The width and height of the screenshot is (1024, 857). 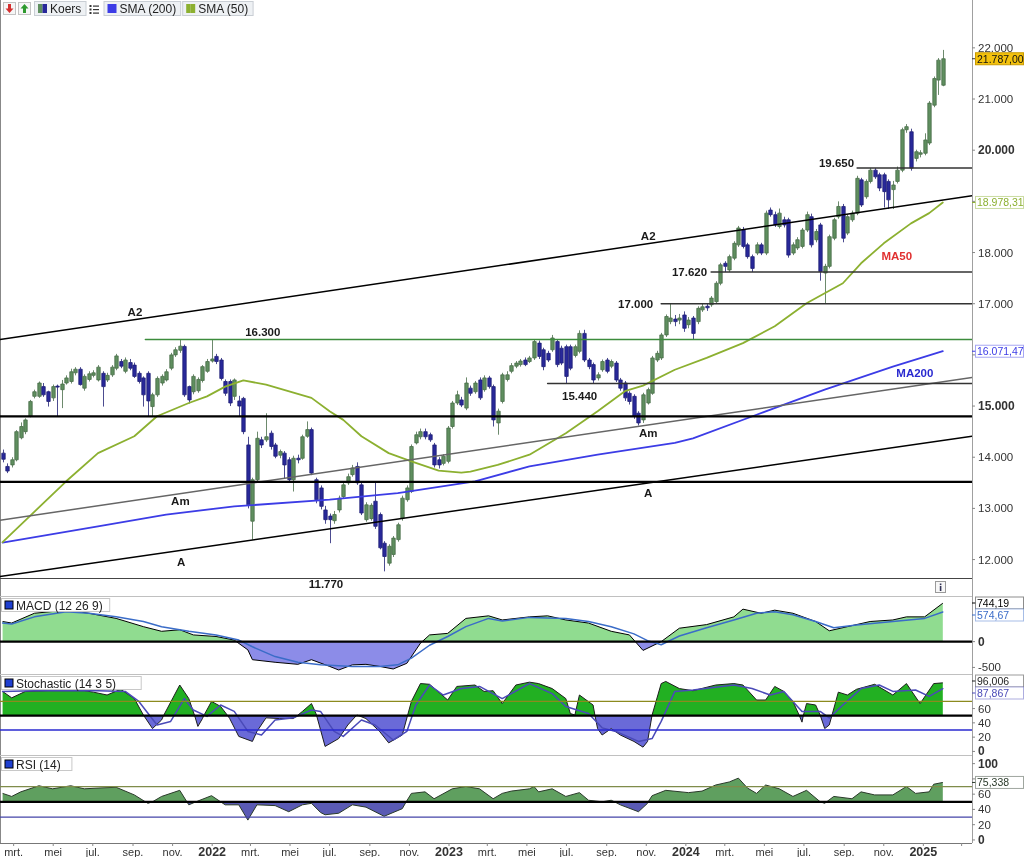 What do you see at coordinates (263, 331) in the screenshot?
I see `annotation: 16.300` at bounding box center [263, 331].